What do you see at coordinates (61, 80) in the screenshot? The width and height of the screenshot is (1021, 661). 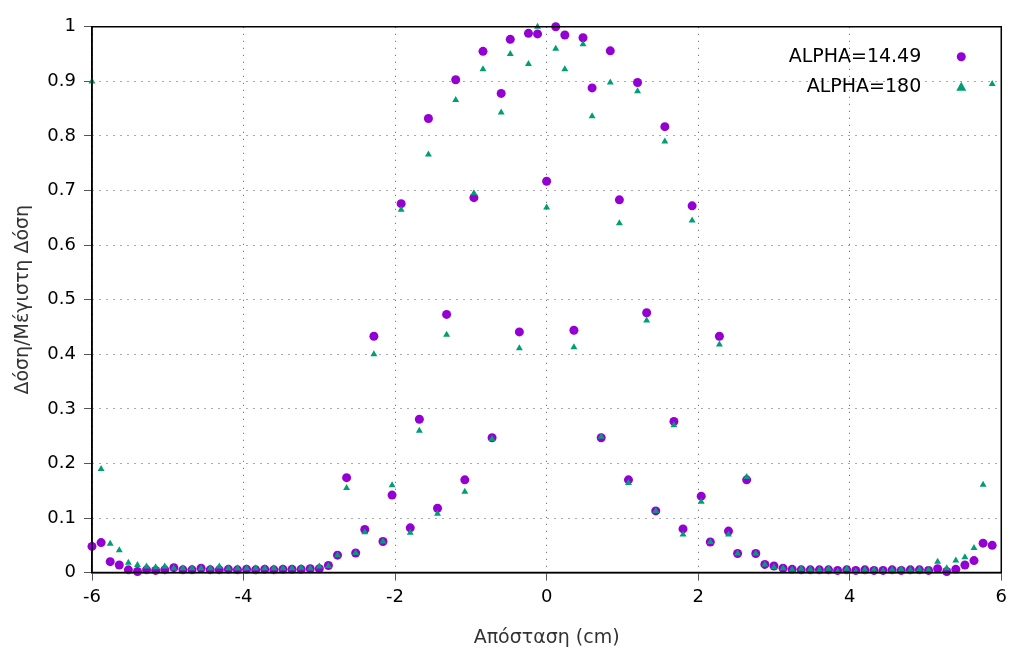 I see `y-tick-label: 0.9` at bounding box center [61, 80].